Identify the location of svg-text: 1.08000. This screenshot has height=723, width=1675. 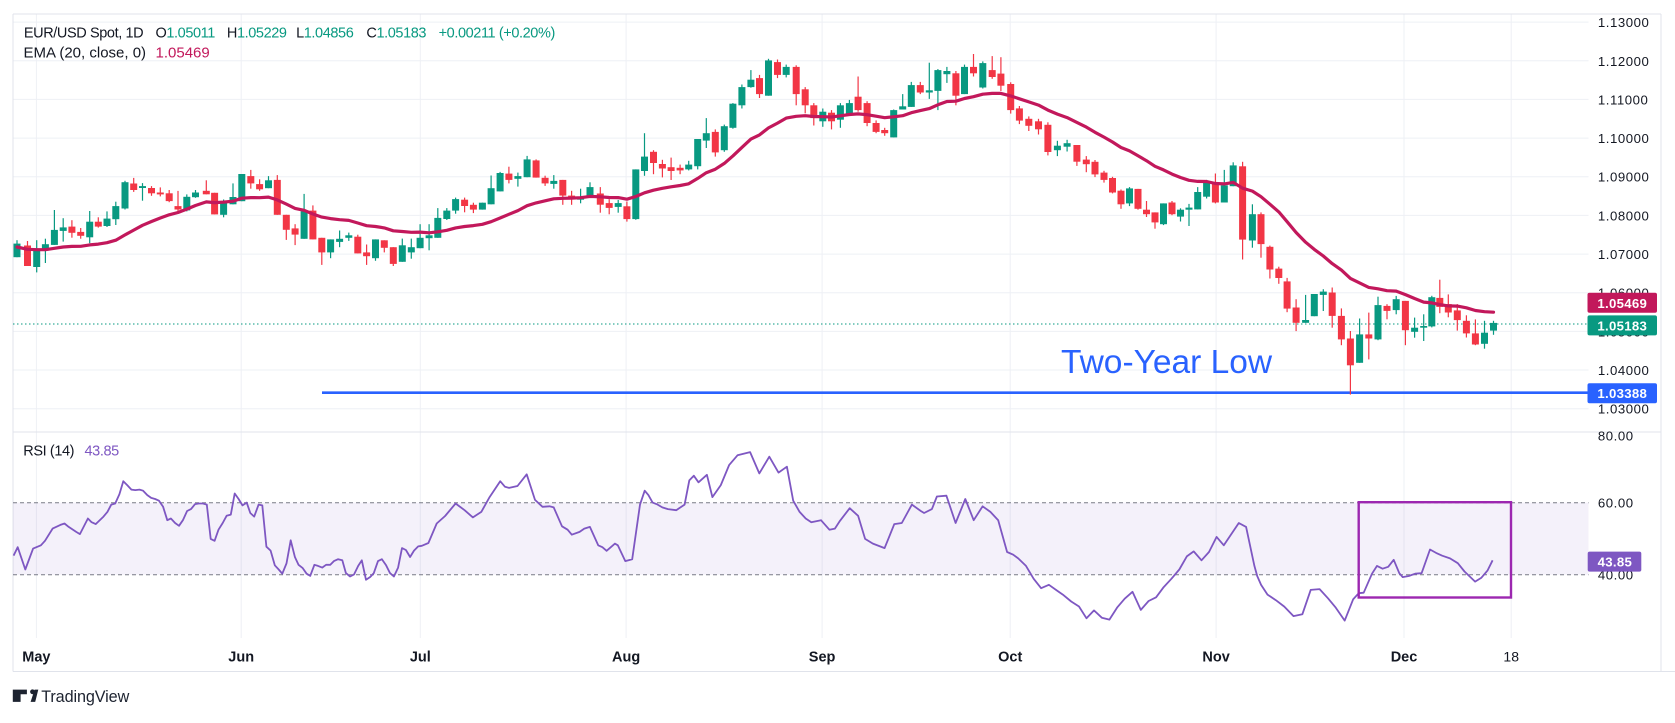
(1624, 215).